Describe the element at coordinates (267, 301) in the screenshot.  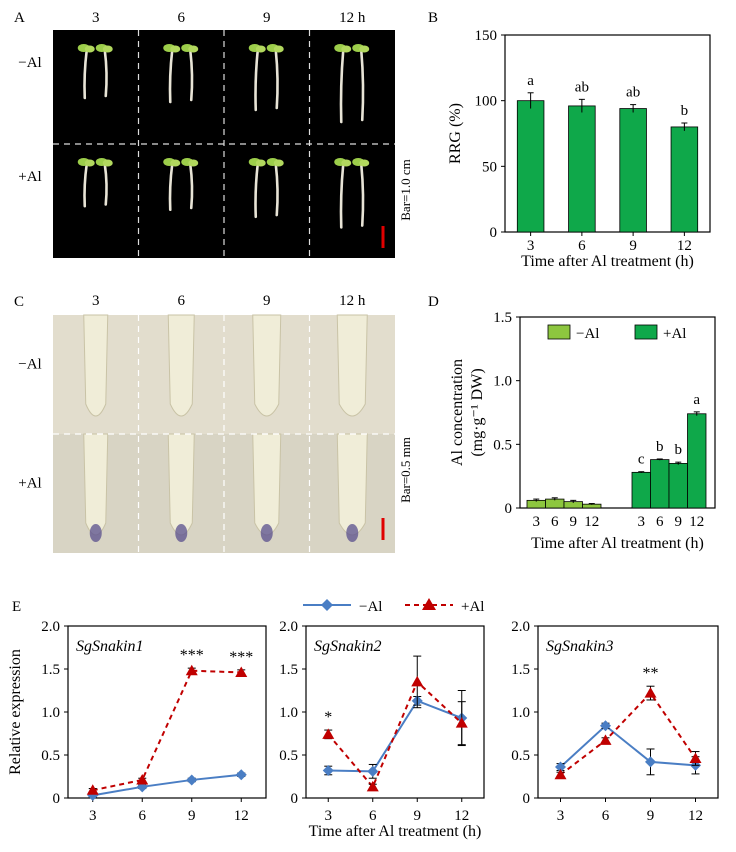
I see `time-label: 9` at that location.